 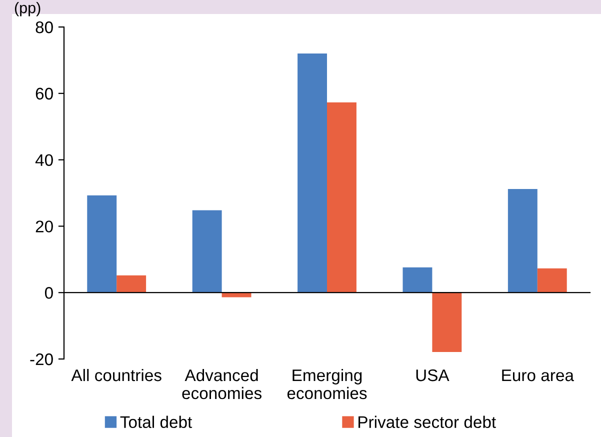 What do you see at coordinates (44, 226) in the screenshot?
I see `y-tick-label: 20` at bounding box center [44, 226].